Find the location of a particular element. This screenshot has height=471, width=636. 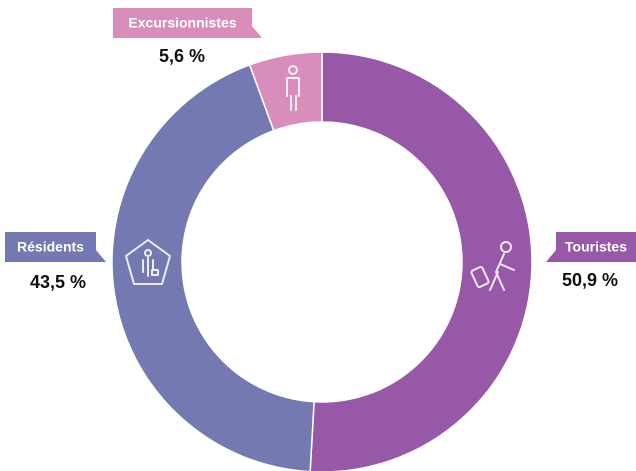

donut-slice is located at coordinates (285, 91).